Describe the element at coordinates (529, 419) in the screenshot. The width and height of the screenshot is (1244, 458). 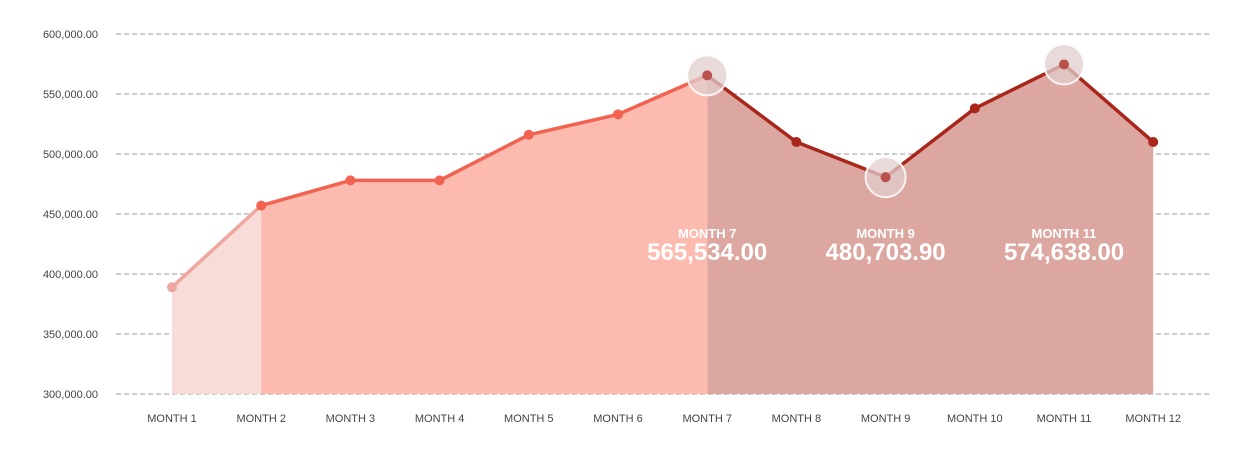
I see `x-tick-label: MONTH 5` at that location.